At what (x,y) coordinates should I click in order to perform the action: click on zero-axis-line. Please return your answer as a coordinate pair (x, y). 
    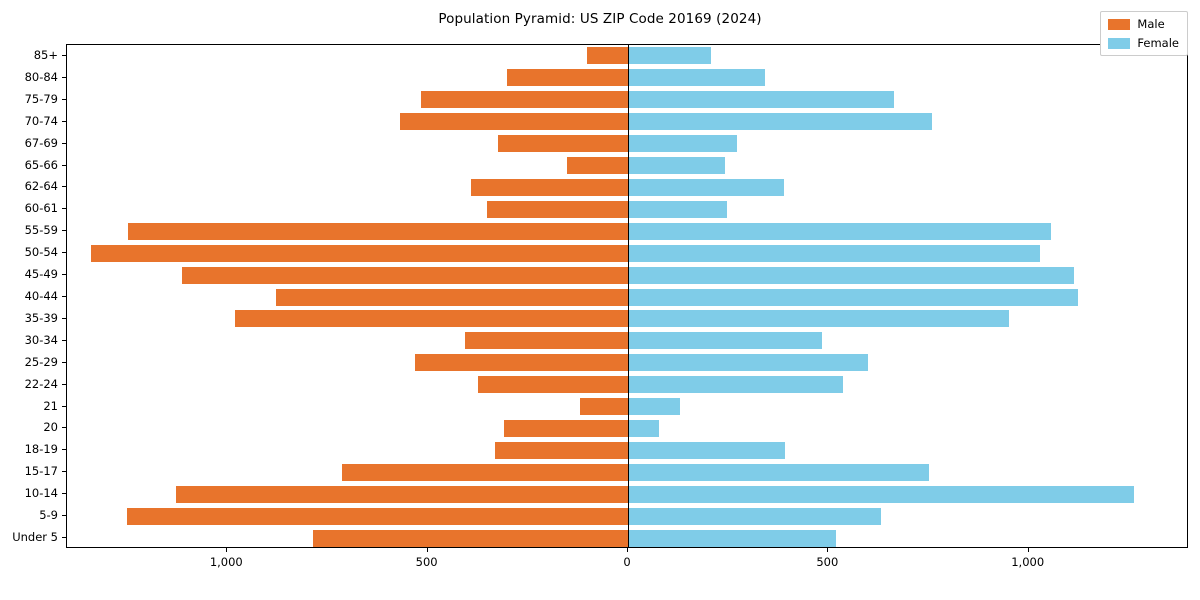
    Looking at the image, I should click on (628, 296).